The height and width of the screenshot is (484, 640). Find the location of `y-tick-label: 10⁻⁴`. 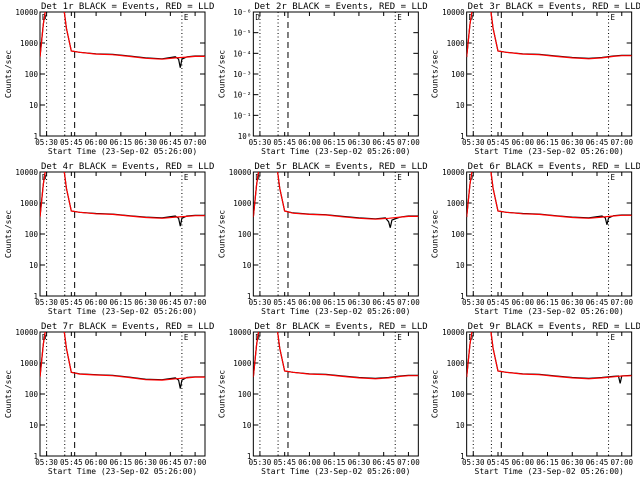

y-tick-label: 10⁻⁴ is located at coordinates (242, 53).